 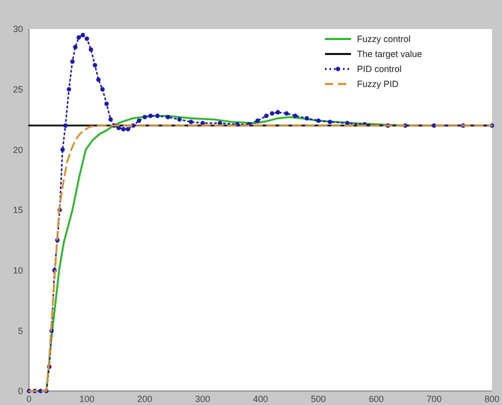 I want to click on legend-label: Fuzzy control, so click(x=384, y=39).